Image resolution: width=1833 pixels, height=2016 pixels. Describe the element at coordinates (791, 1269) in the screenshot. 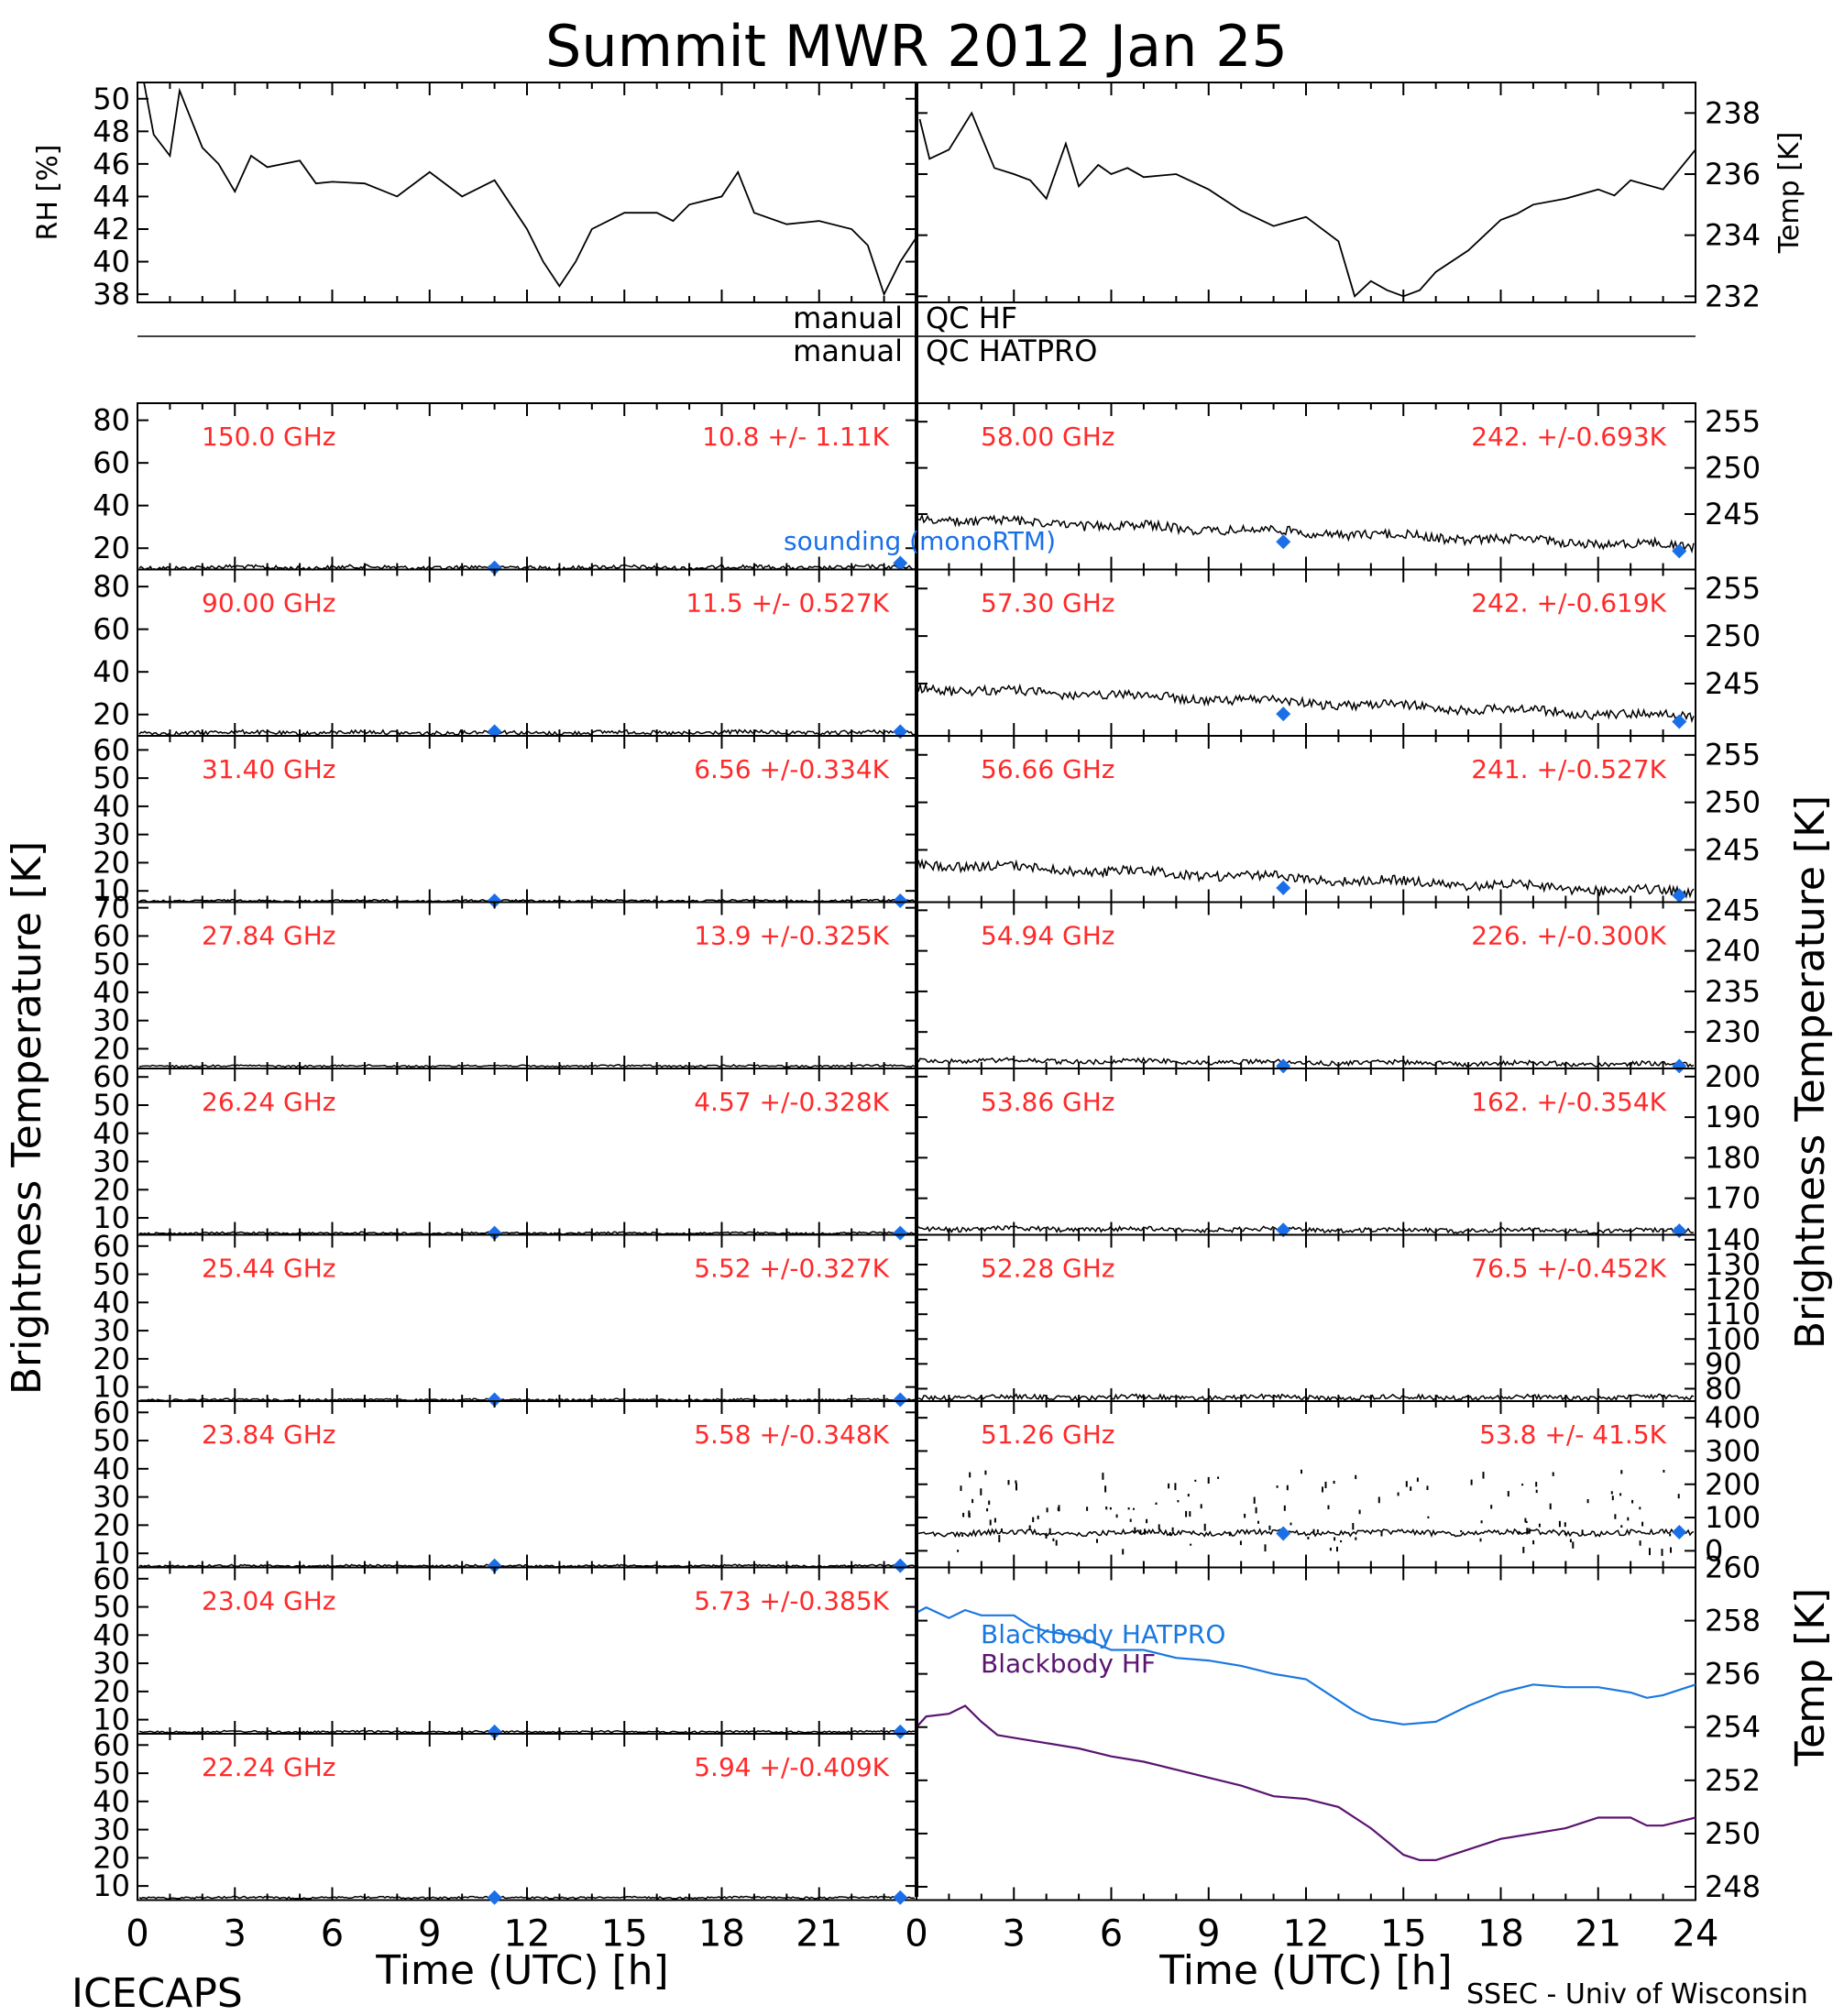

I see `left-panel-6-stat-label: 5.52 +/-0.327K` at that location.